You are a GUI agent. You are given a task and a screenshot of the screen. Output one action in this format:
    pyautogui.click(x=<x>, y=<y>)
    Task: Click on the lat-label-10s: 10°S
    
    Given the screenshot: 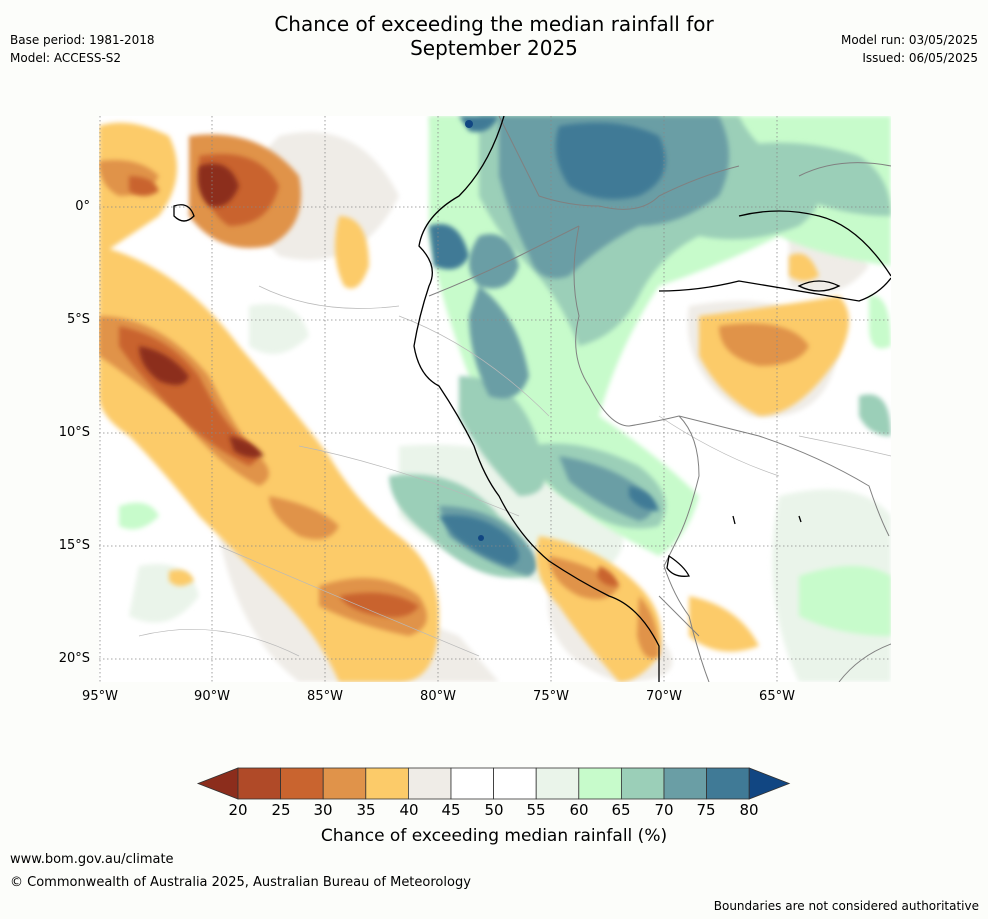 What is the action you would take?
    pyautogui.click(x=74, y=432)
    